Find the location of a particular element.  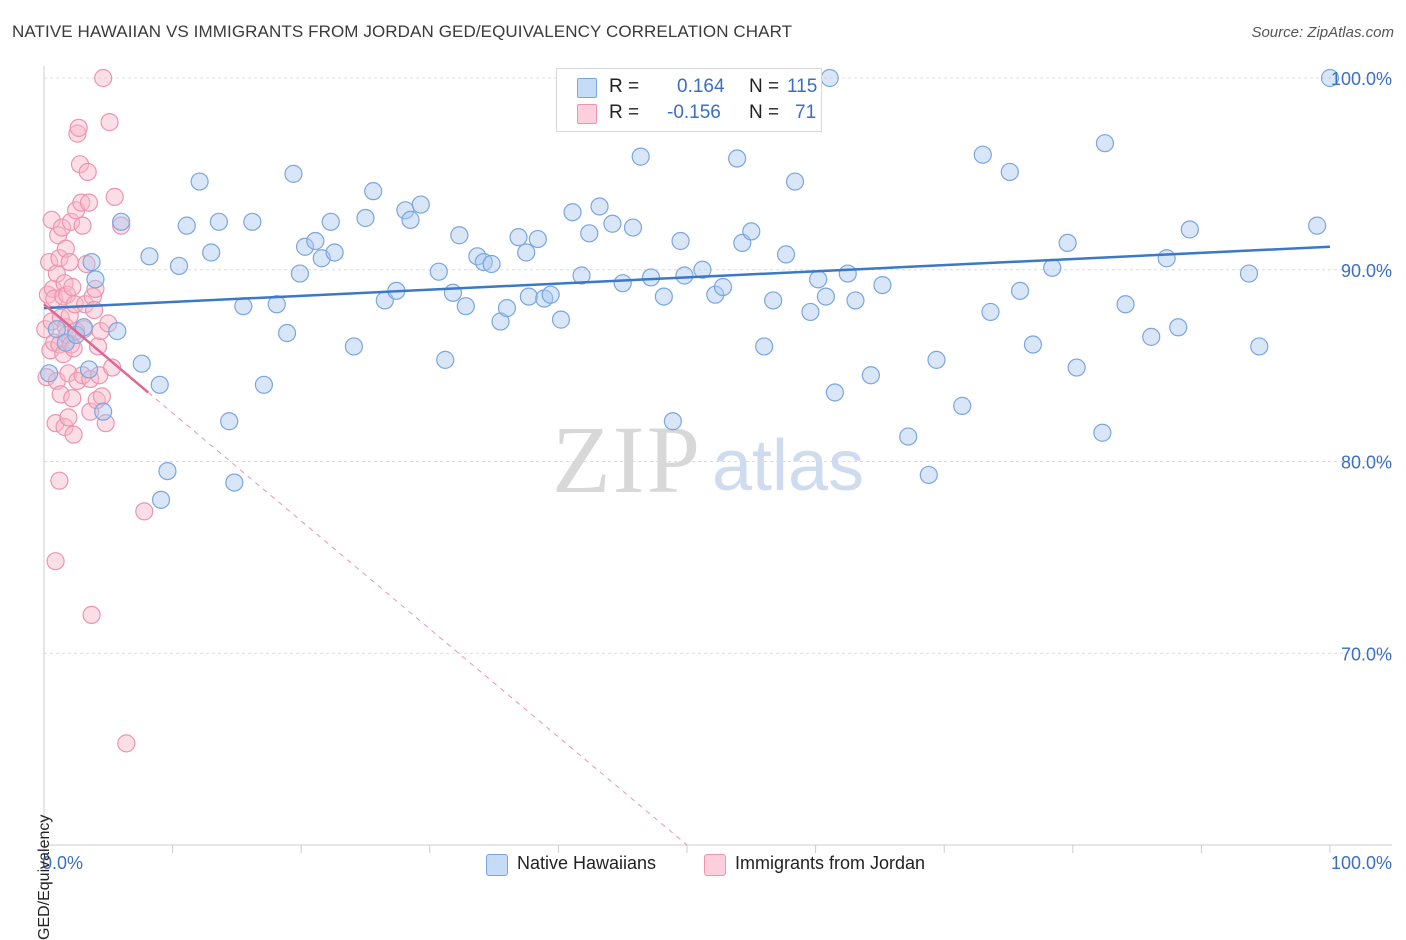

watermark-atlas: atlas is located at coordinates (788, 466).